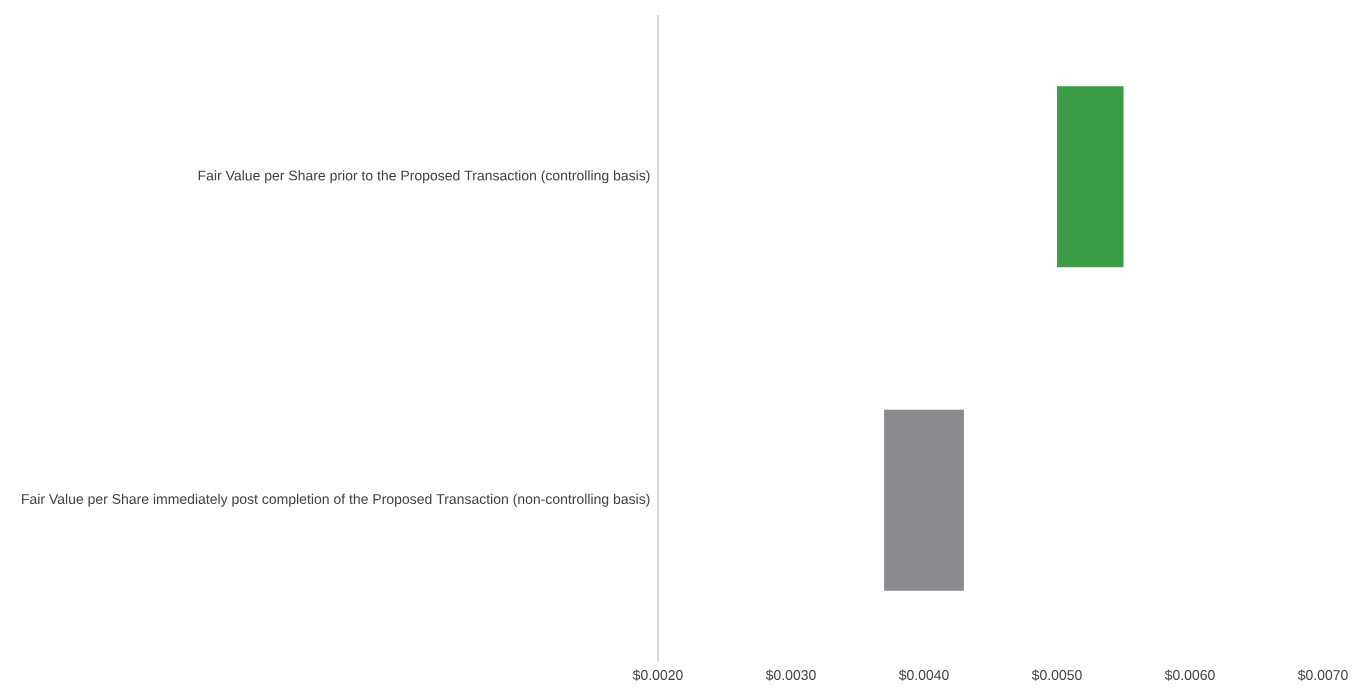  Describe the element at coordinates (1322, 675) in the screenshot. I see `x-tick-label: $0.0070` at that location.